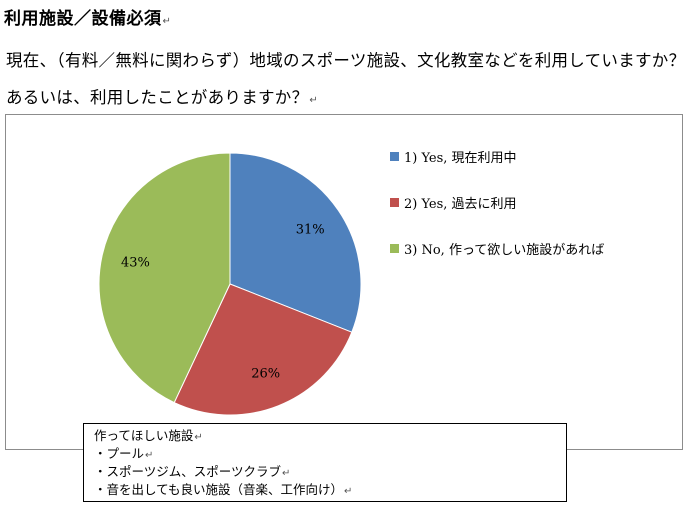 Image resolution: width=688 pixels, height=509 pixels. Describe the element at coordinates (394, 248) in the screenshot. I see `legend-swatch-no` at that location.